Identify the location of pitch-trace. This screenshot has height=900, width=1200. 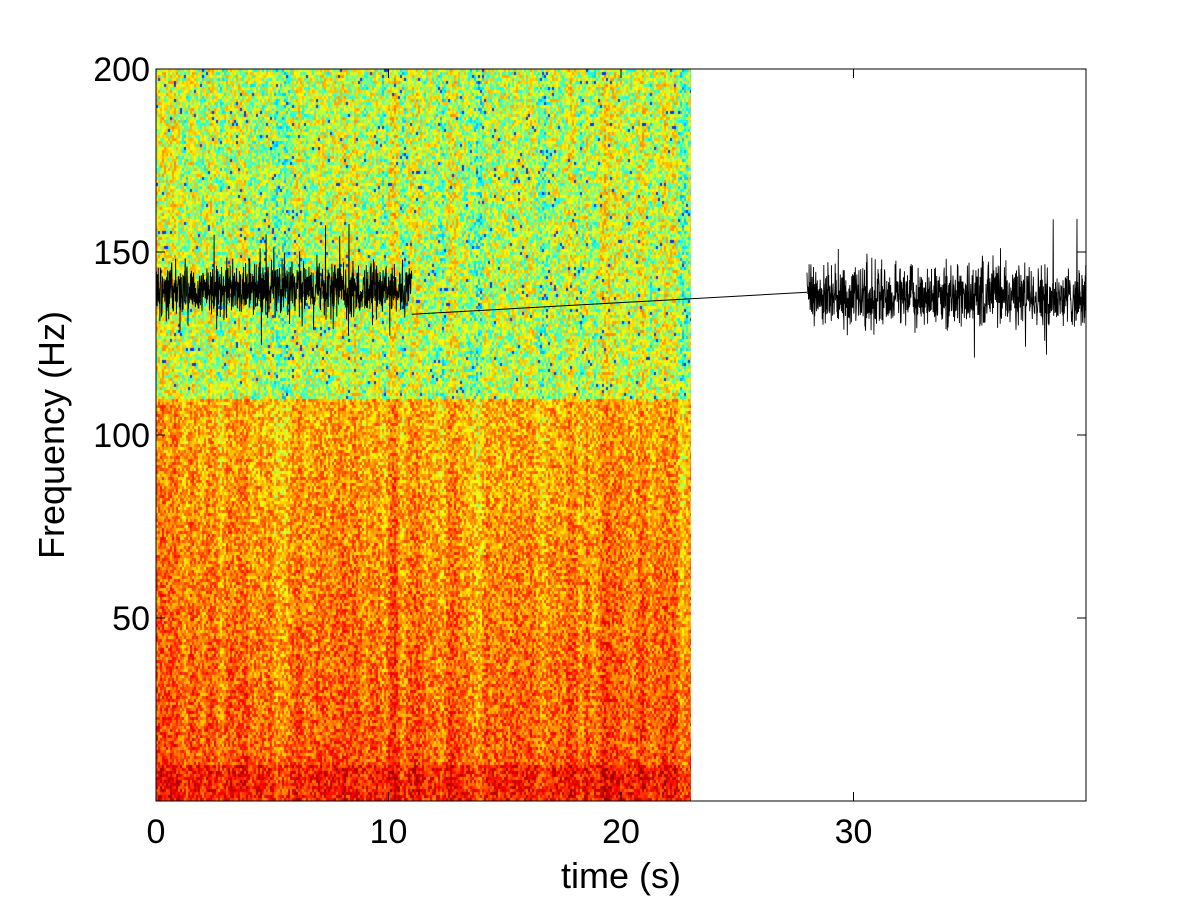
(621, 288).